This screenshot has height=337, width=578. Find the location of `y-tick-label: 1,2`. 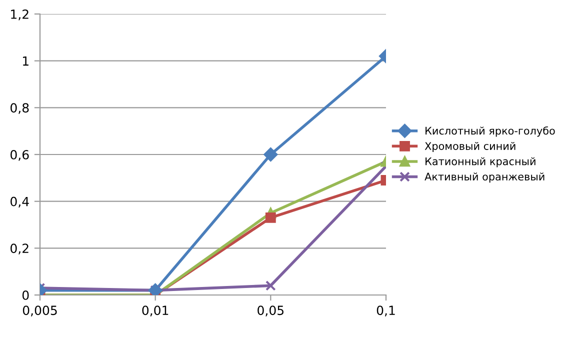

y-tick-label: 1,2 is located at coordinates (19, 14).